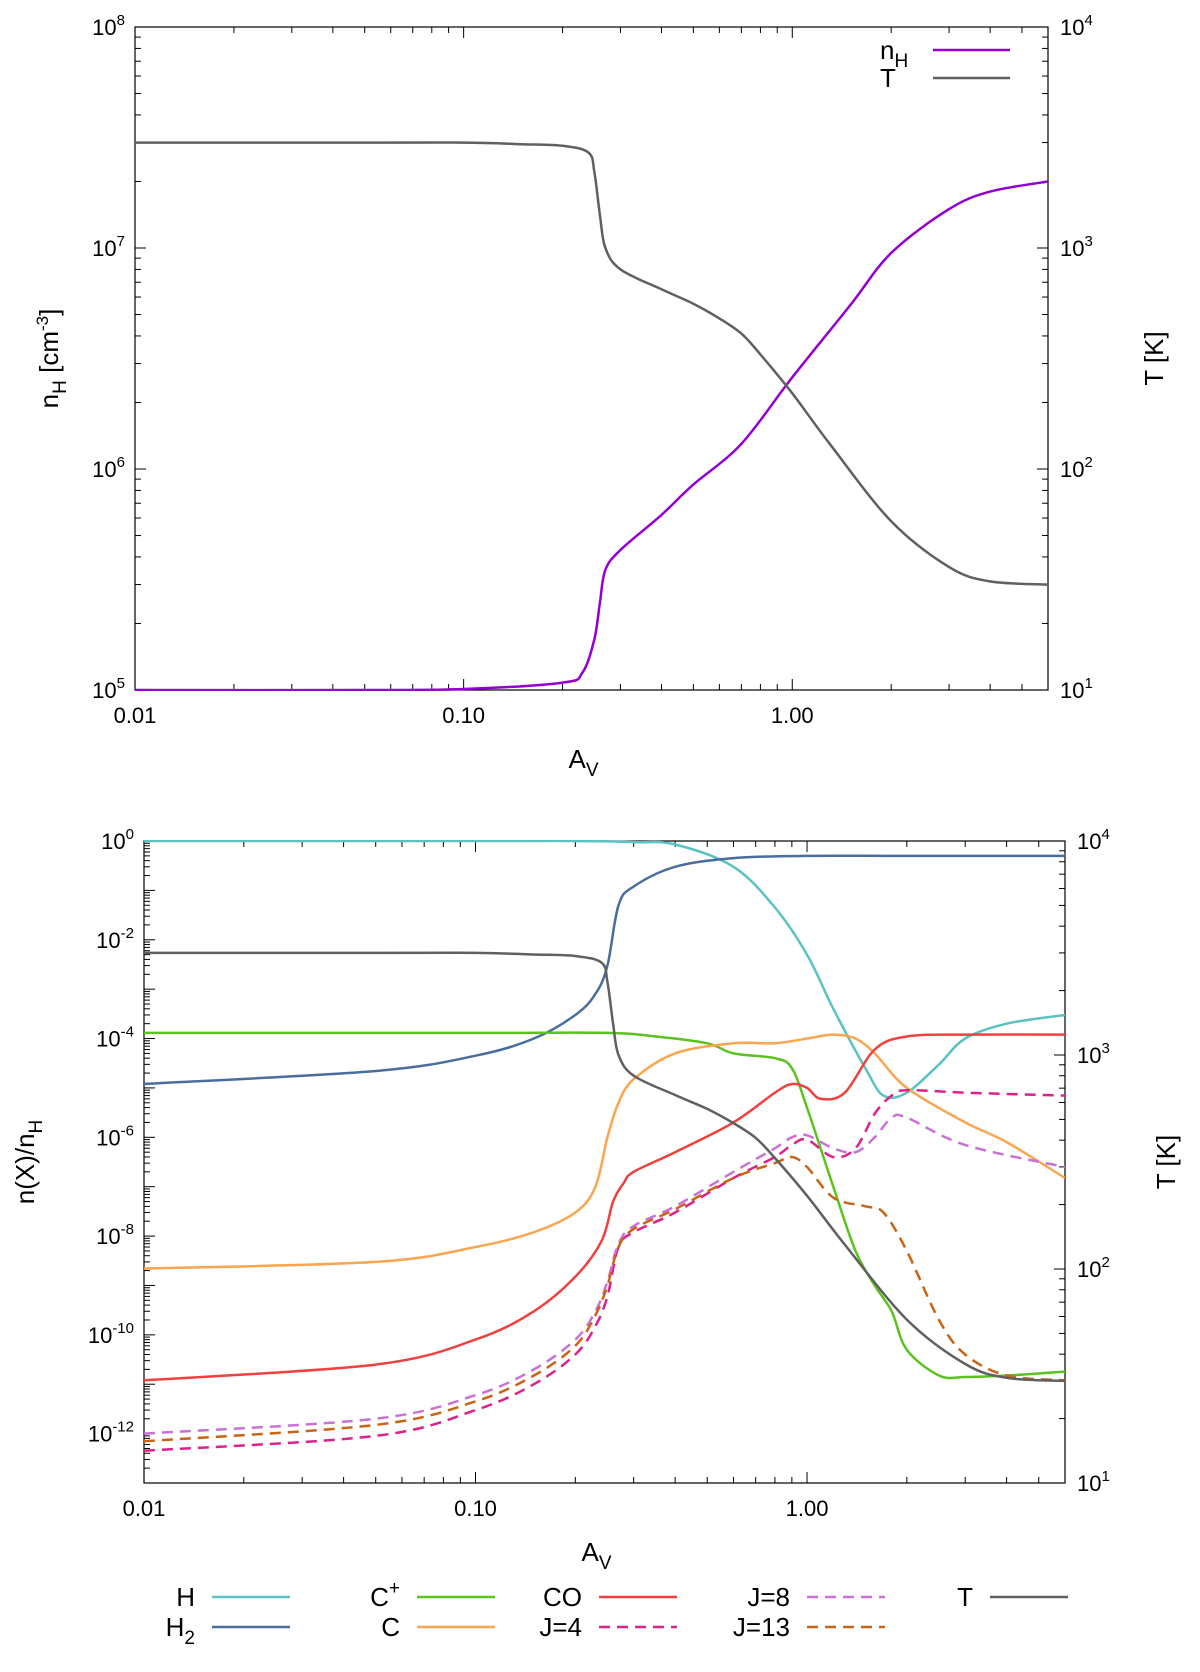 The image size is (1200, 1672). What do you see at coordinates (121, 20) in the screenshot?
I see `y-tick-exponent: 8` at bounding box center [121, 20].